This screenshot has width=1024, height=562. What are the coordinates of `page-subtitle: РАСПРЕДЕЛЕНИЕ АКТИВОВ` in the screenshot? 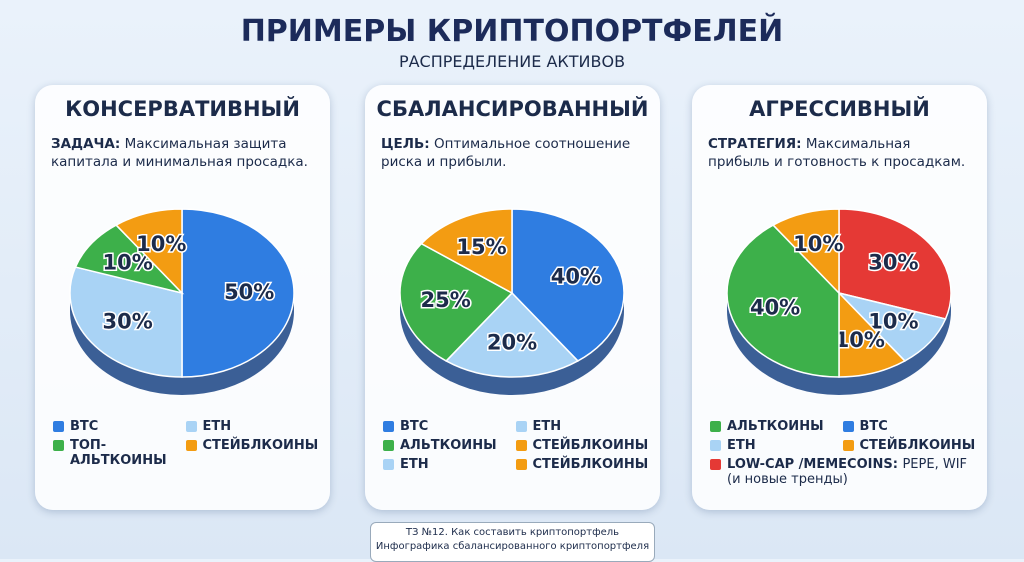 It's located at (512, 61).